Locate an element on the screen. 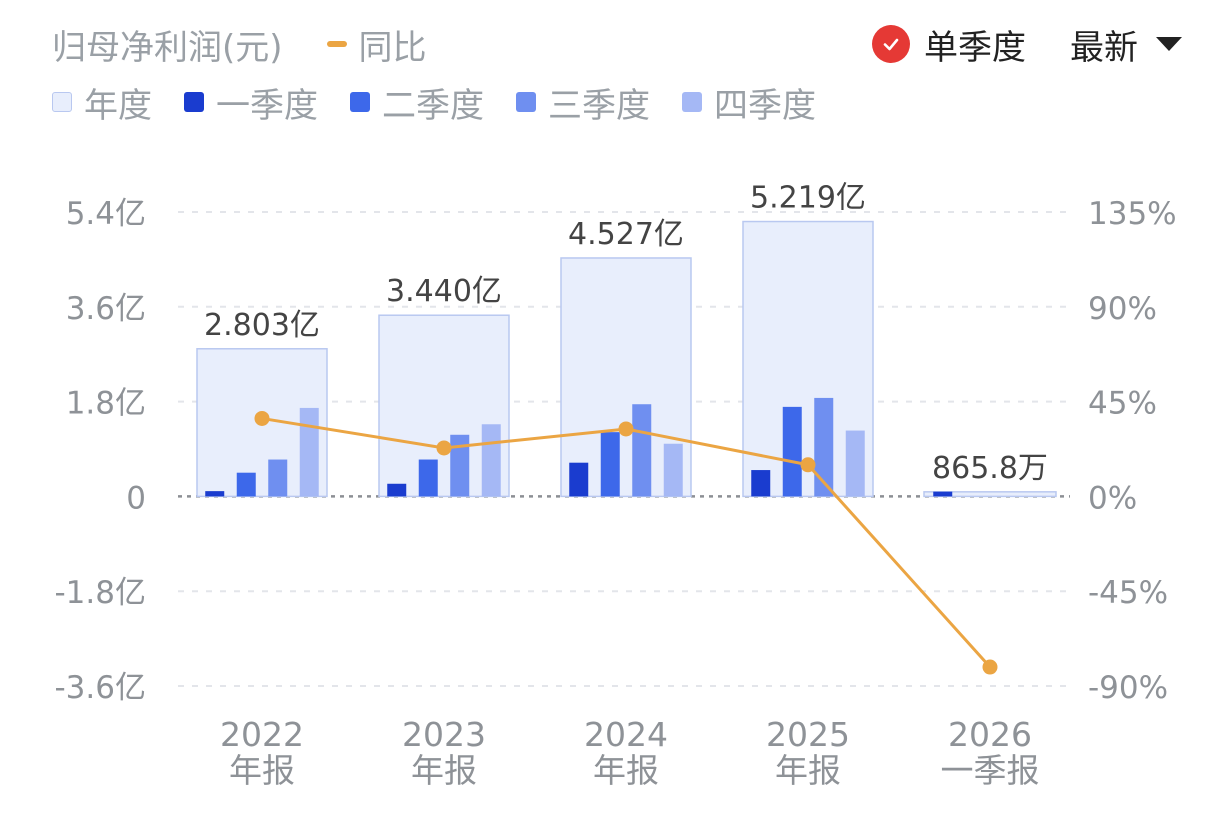 This screenshot has height=825, width=1224. legend-swatch-q4 is located at coordinates (692, 102).